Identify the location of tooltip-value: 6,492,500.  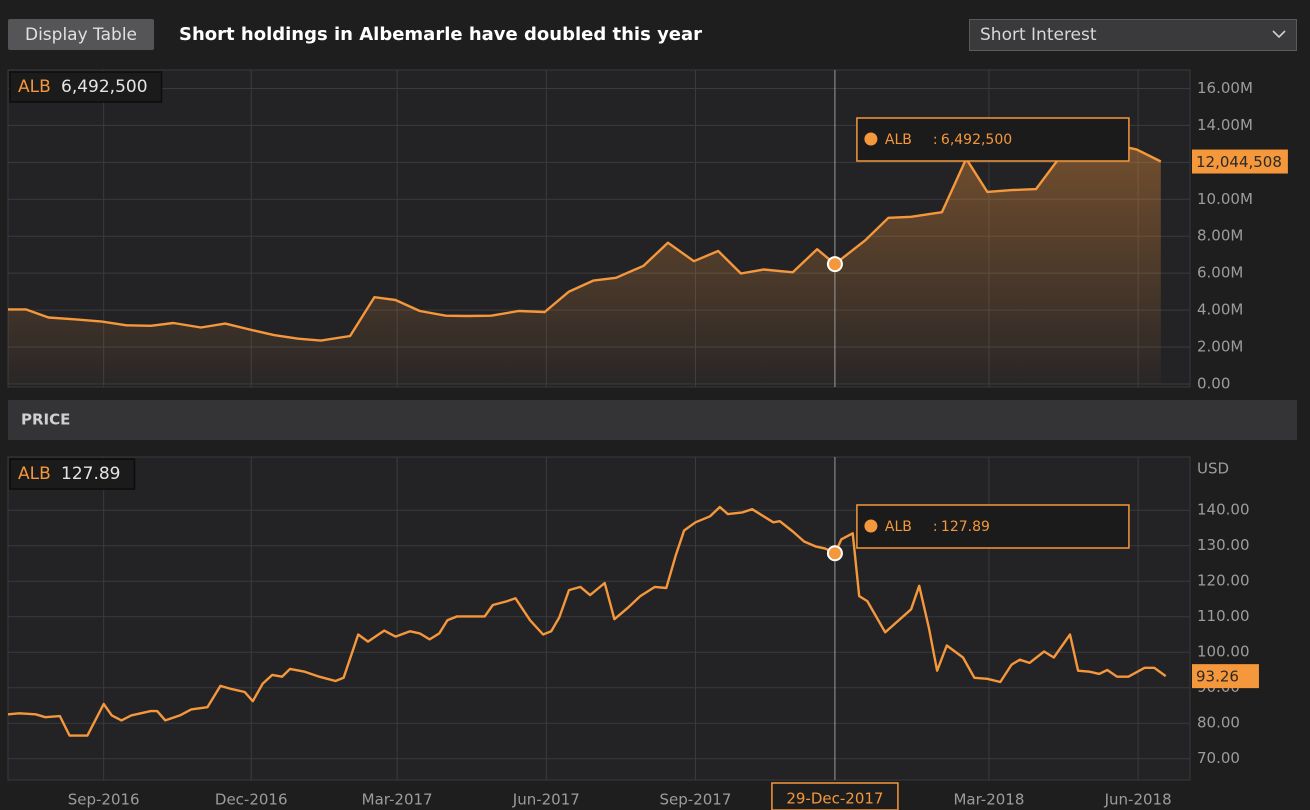
(976, 140).